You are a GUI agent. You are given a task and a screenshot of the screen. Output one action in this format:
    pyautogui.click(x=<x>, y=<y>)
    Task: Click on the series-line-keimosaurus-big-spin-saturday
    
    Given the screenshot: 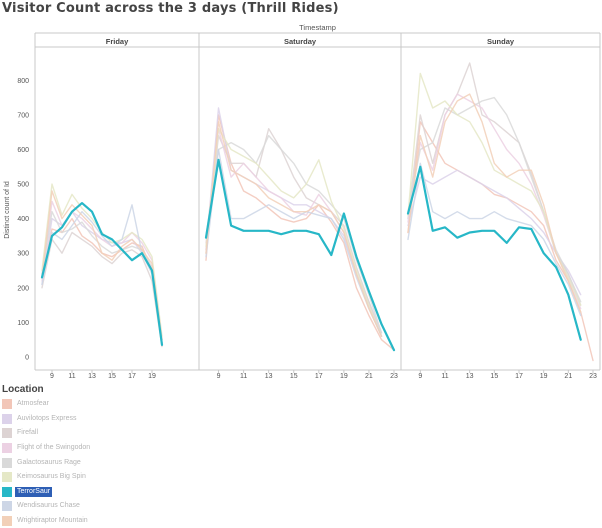 What is the action you would take?
    pyautogui.click(x=294, y=232)
    